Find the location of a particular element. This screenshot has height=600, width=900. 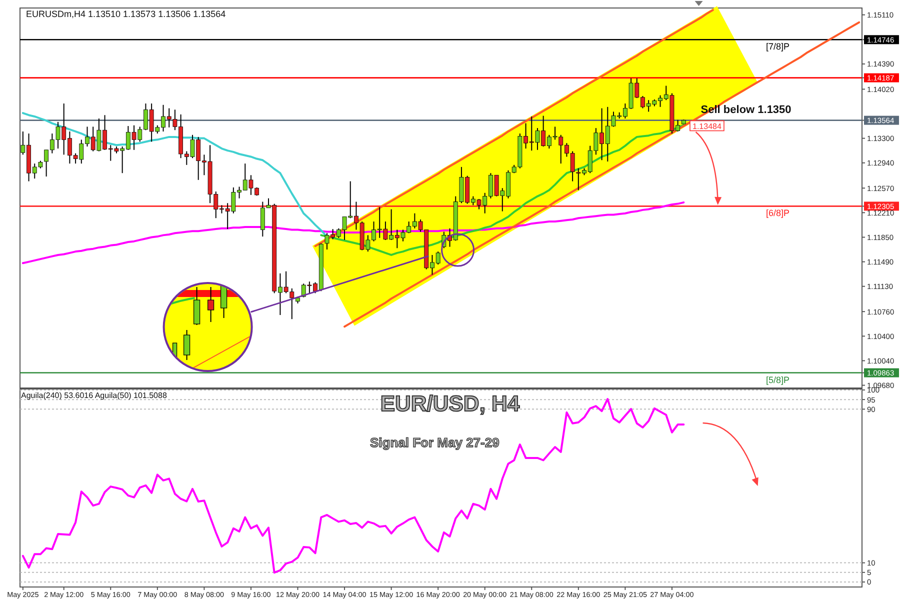

annotation: Sell below 1.1350 is located at coordinates (746, 110).